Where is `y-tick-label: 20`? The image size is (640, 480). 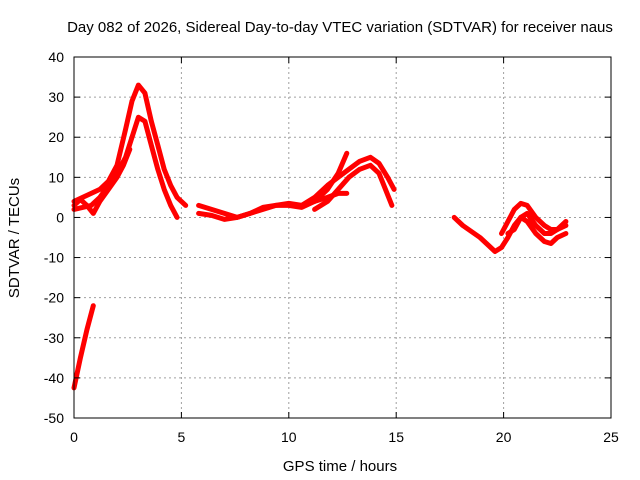
y-tick-label: 20 is located at coordinates (56, 137).